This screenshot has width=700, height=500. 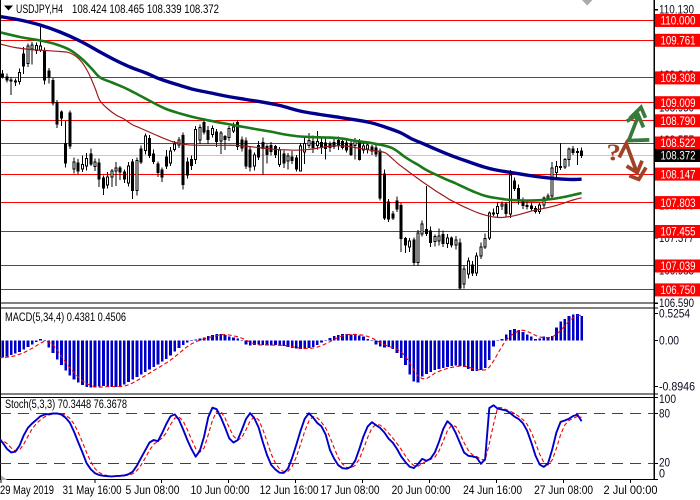 What do you see at coordinates (678, 233) in the screenshot?
I see `svg-text: 107.455` at bounding box center [678, 233].